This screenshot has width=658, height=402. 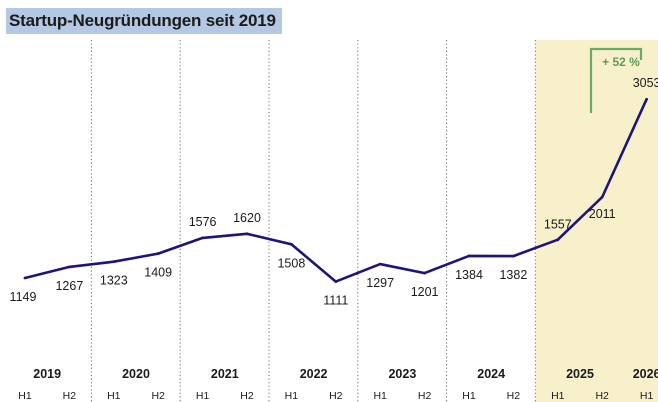 What do you see at coordinates (491, 374) in the screenshot?
I see `year-label: 2024` at bounding box center [491, 374].